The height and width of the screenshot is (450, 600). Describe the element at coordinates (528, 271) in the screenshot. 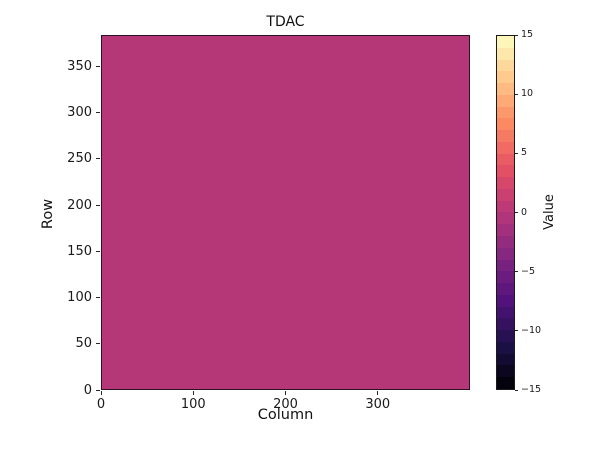

I see `colorbar-tick-label: −5` at that location.